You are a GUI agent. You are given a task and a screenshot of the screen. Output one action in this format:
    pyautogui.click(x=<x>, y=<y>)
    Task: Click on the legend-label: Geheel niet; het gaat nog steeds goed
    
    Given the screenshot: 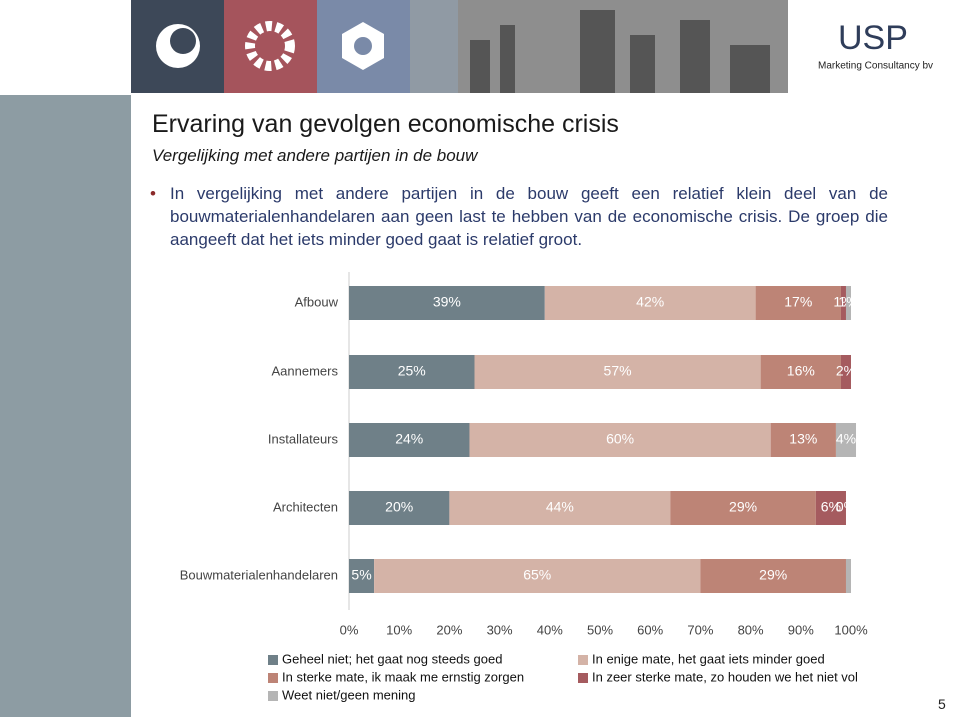 What is the action you would take?
    pyautogui.click(x=392, y=658)
    